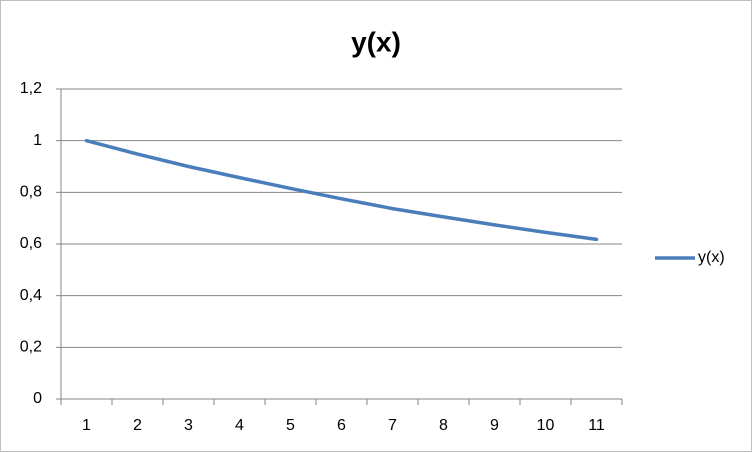 The image size is (752, 452). What do you see at coordinates (711, 257) in the screenshot?
I see `legend-label: y(x)` at bounding box center [711, 257].